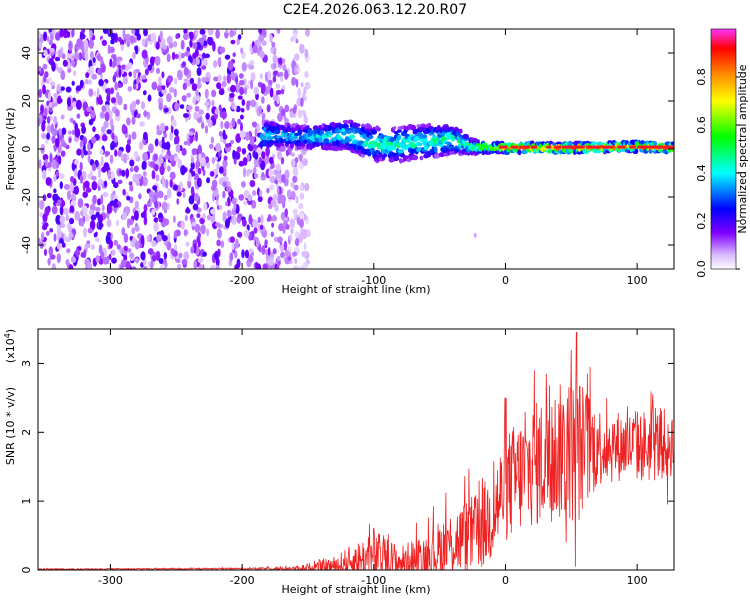  What do you see at coordinates (701, 173) in the screenshot?
I see `colorbar-tick-label: 0.4` at bounding box center [701, 173].